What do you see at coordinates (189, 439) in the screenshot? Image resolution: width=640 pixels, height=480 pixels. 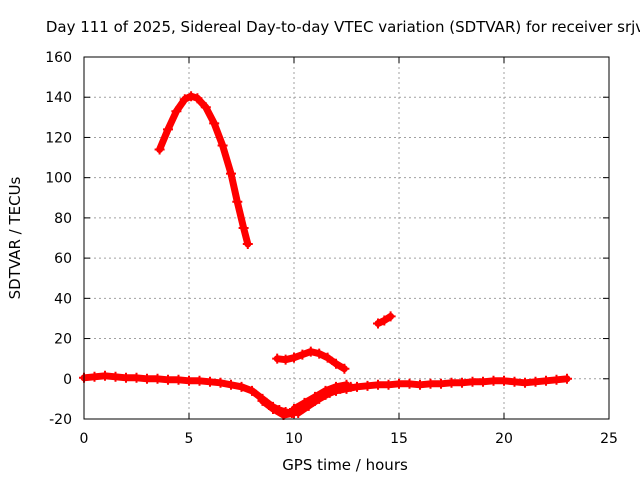 I see `x-tick-label: 5` at bounding box center [189, 439].